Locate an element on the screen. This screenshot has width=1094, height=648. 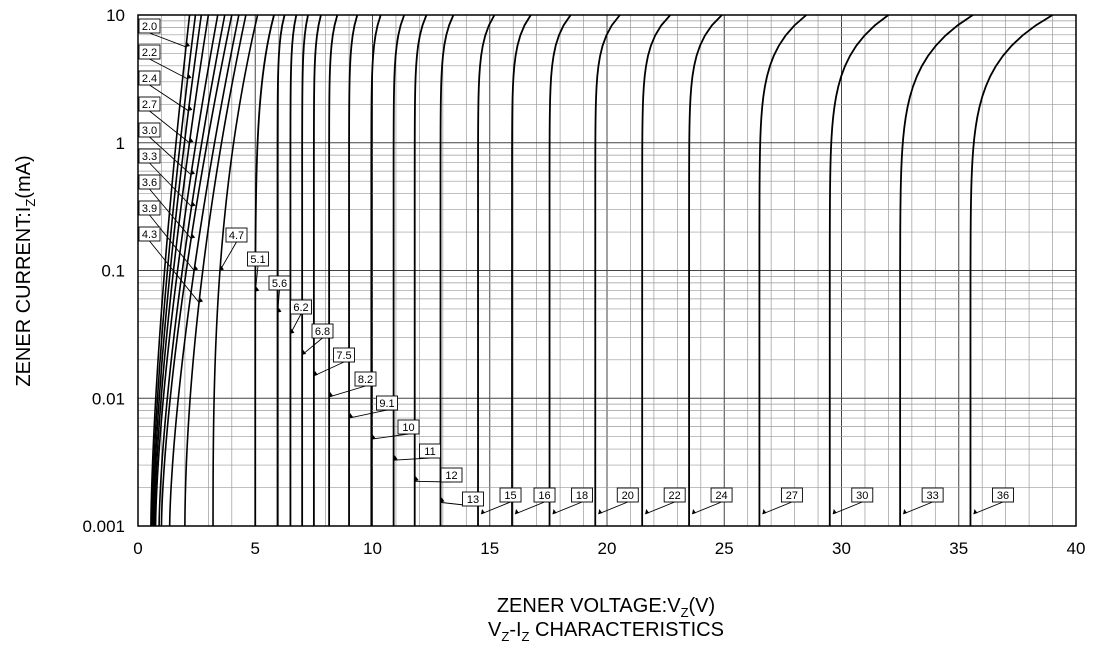
label-arrowhead-3.3 is located at coordinates (193, 204).